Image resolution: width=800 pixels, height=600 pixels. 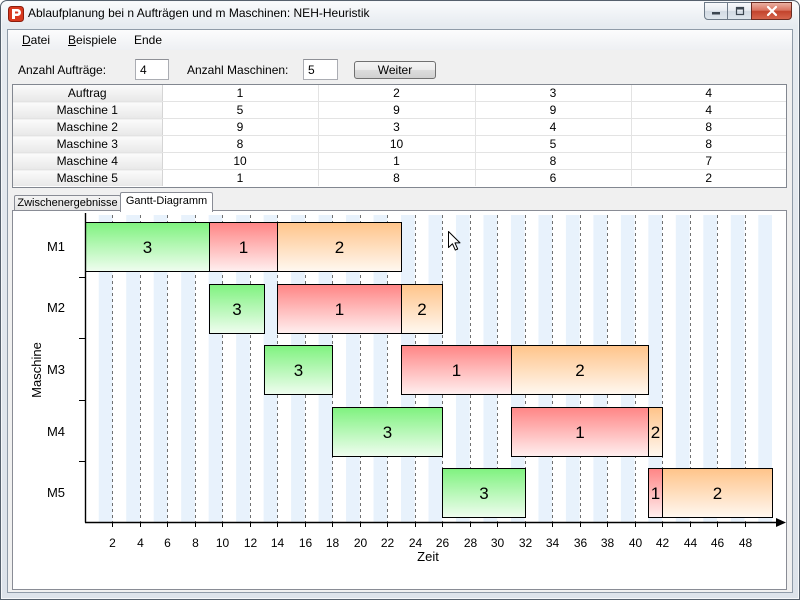 What do you see at coordinates (166, 202) in the screenshot?
I see `tab-gantt-diagramm: Gantt-Diagramm` at bounding box center [166, 202].